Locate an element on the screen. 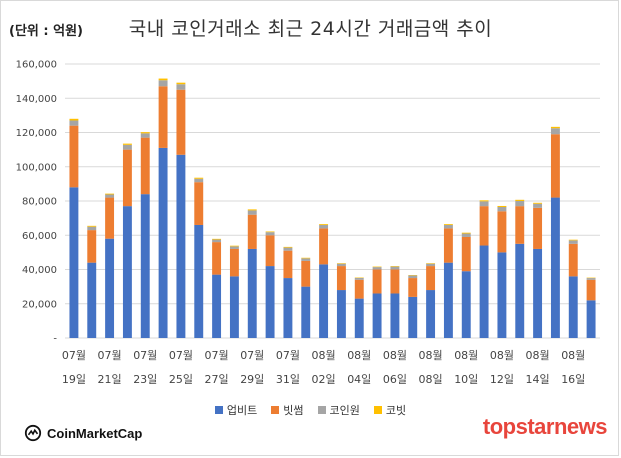  coinmarketcap-label: CoinMarketCap is located at coordinates (95, 433).